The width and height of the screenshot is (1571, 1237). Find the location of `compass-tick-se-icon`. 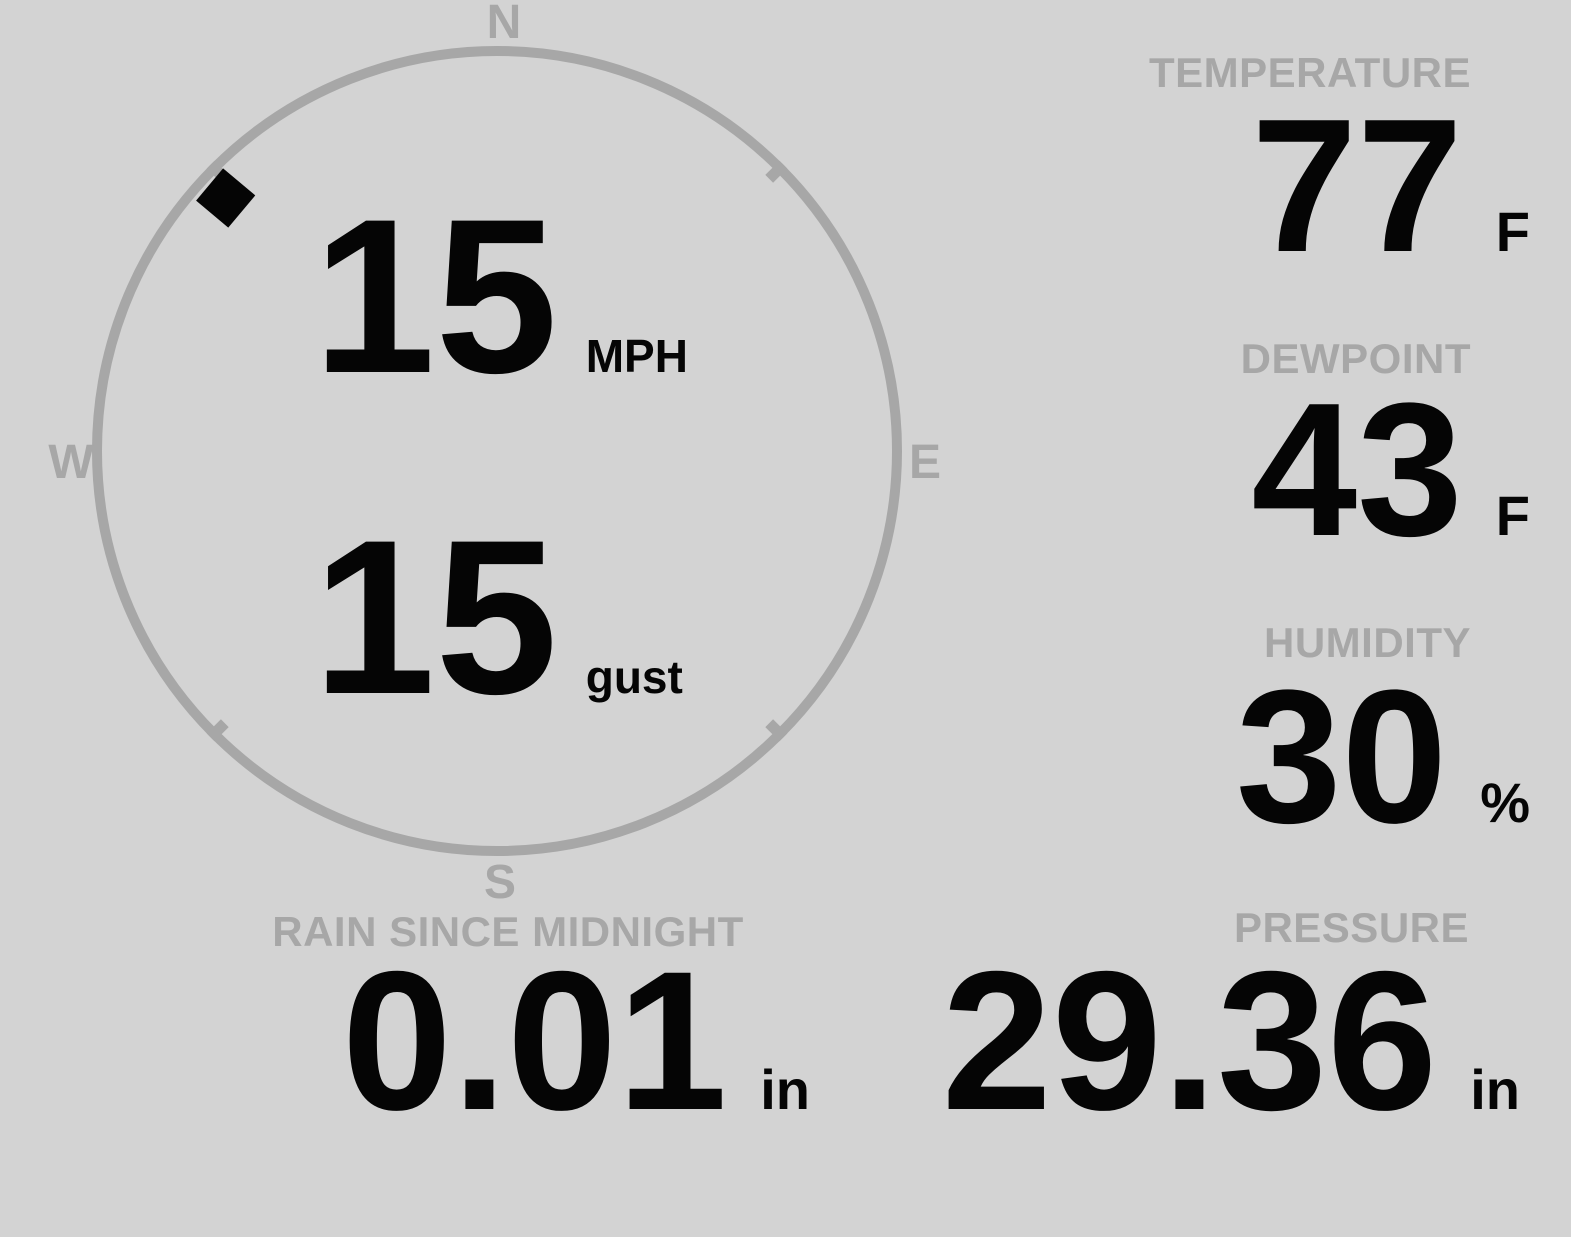

compass-tick-se-icon is located at coordinates (776, 730).